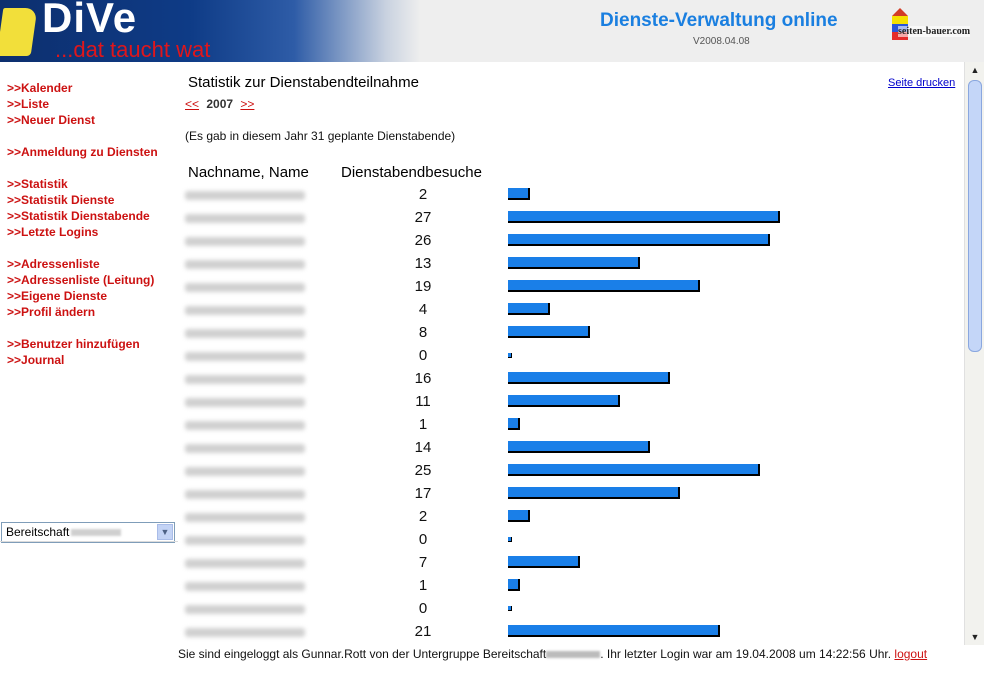  I want to click on sidebar-link: >>Neuer Dienst, so click(51, 120).